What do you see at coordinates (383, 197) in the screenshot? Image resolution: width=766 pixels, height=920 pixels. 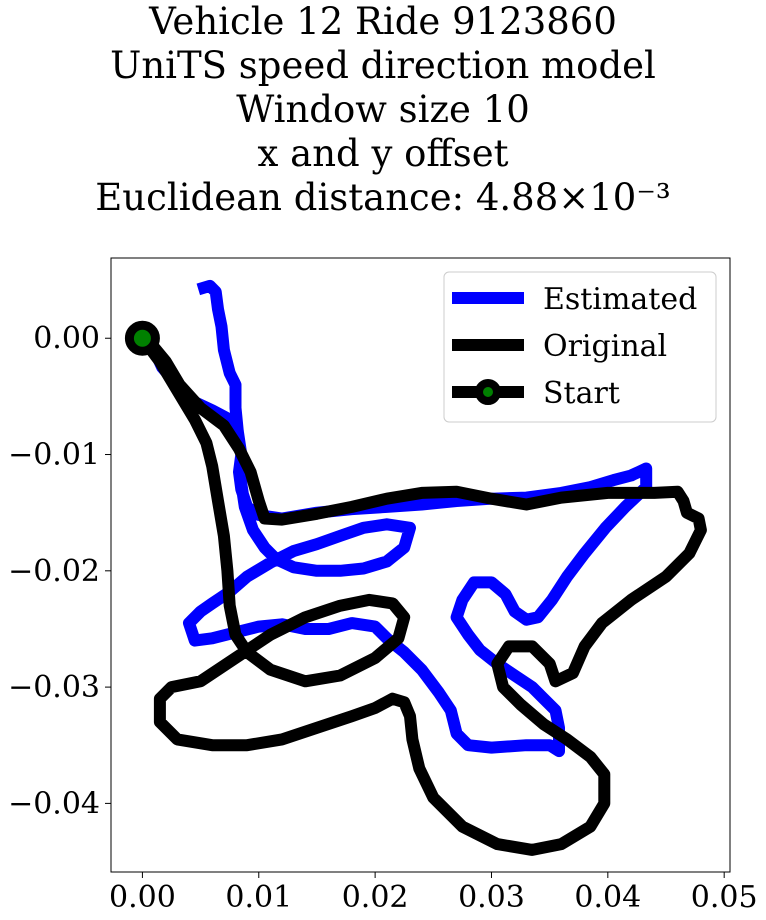 I see `title-line-5: Euclidean distance: 4.88×10⁻³` at bounding box center [383, 197].